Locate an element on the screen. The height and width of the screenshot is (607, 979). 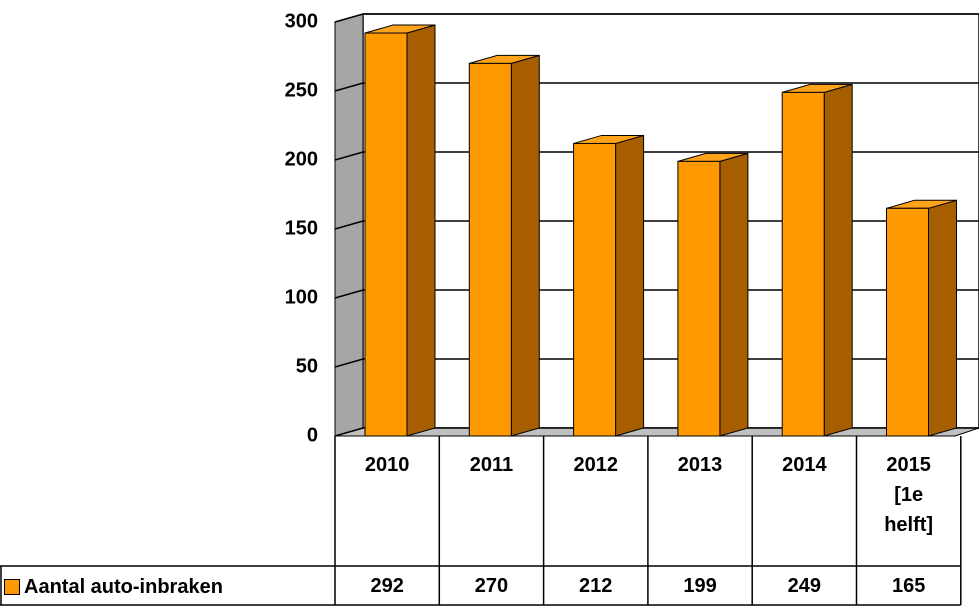
cell-text: 199 is located at coordinates (700, 586).